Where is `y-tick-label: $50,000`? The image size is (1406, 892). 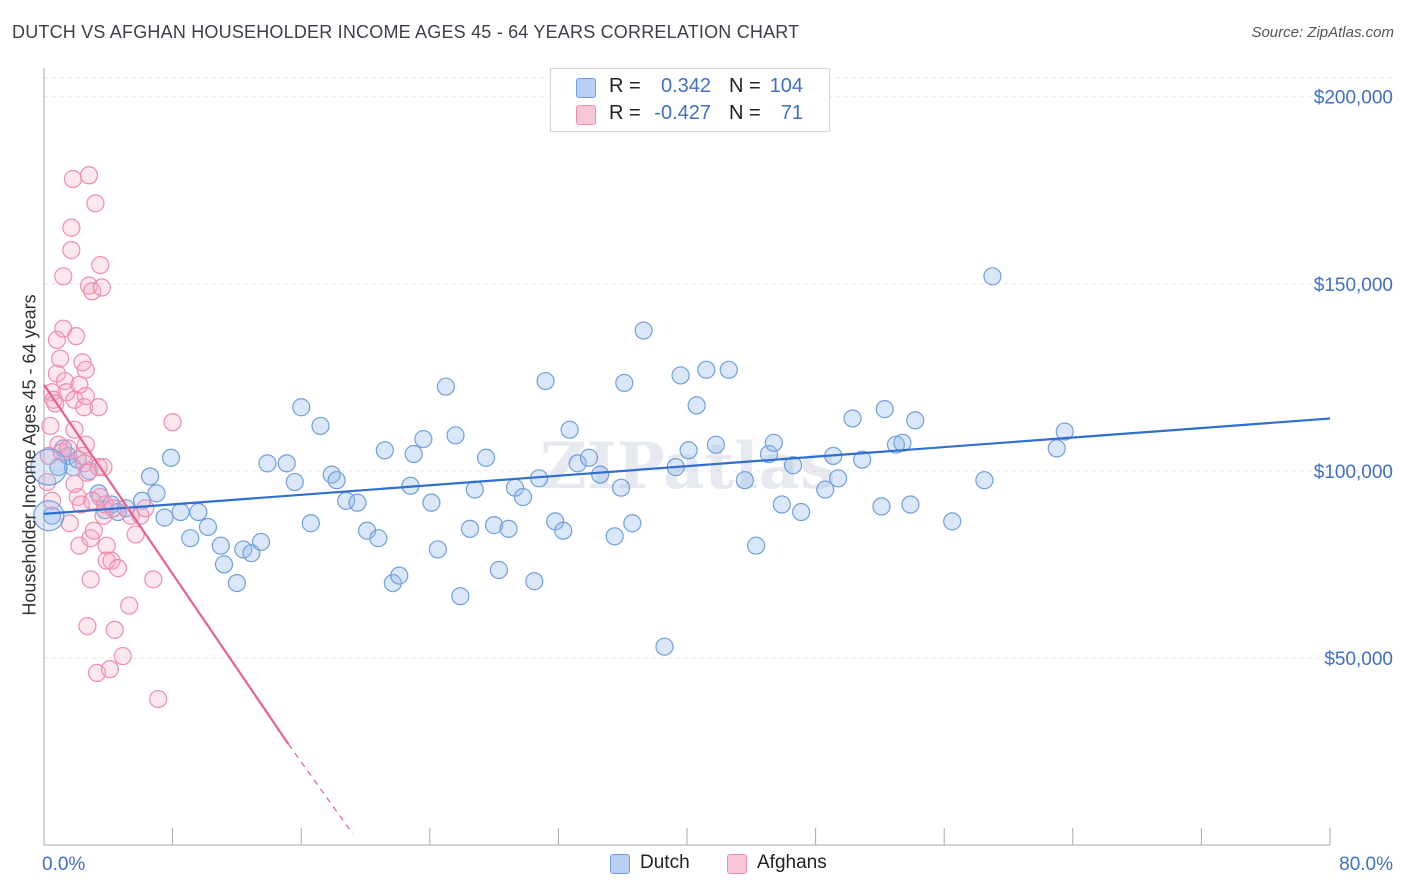 y-tick-label: $50,000 is located at coordinates (1358, 659).